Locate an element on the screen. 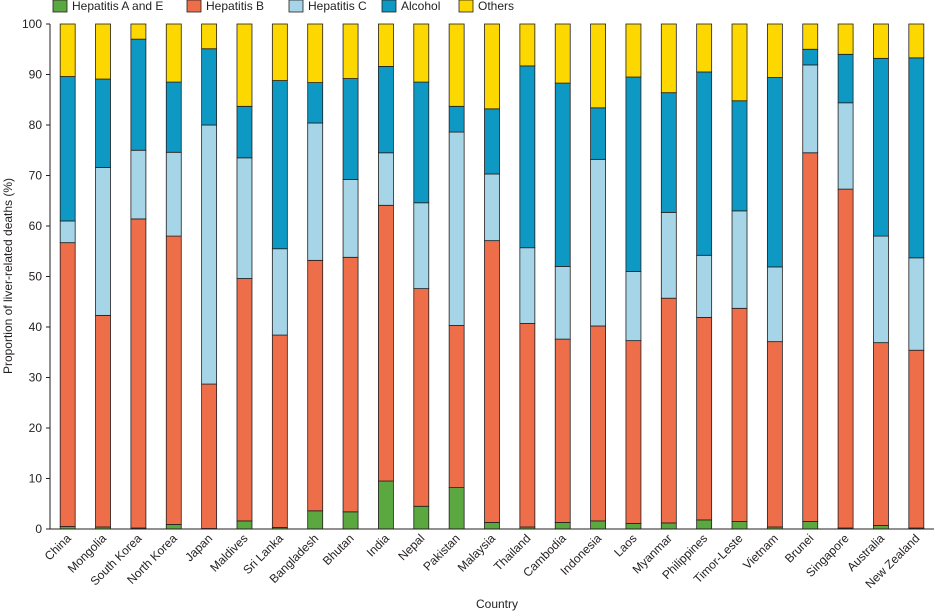 This screenshot has height=613, width=941. bar-laos-hepatitis-a-and-e is located at coordinates (633, 526).